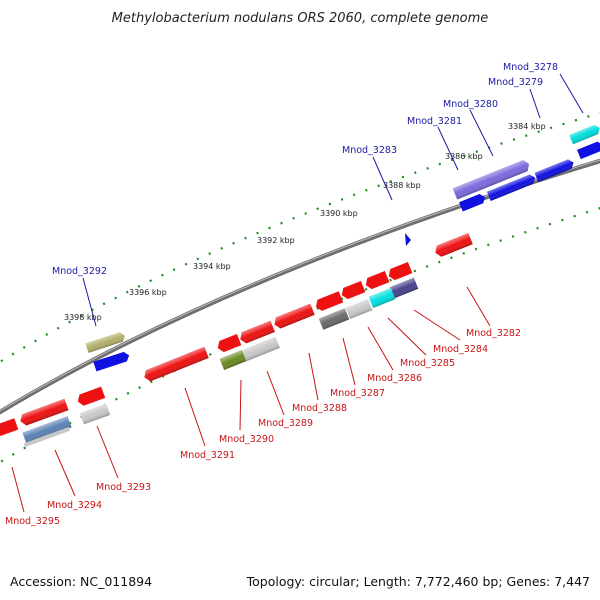  I want to click on gene-label: Mnod_3292, so click(79, 271).